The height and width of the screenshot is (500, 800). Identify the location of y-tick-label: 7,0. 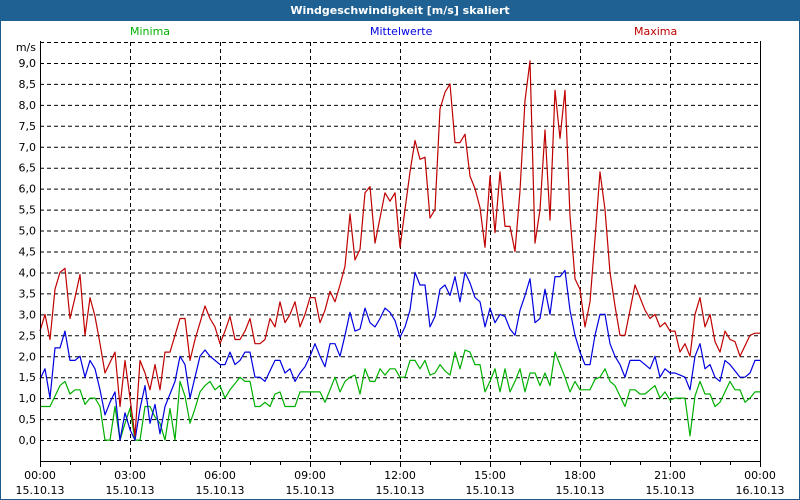
(28, 147).